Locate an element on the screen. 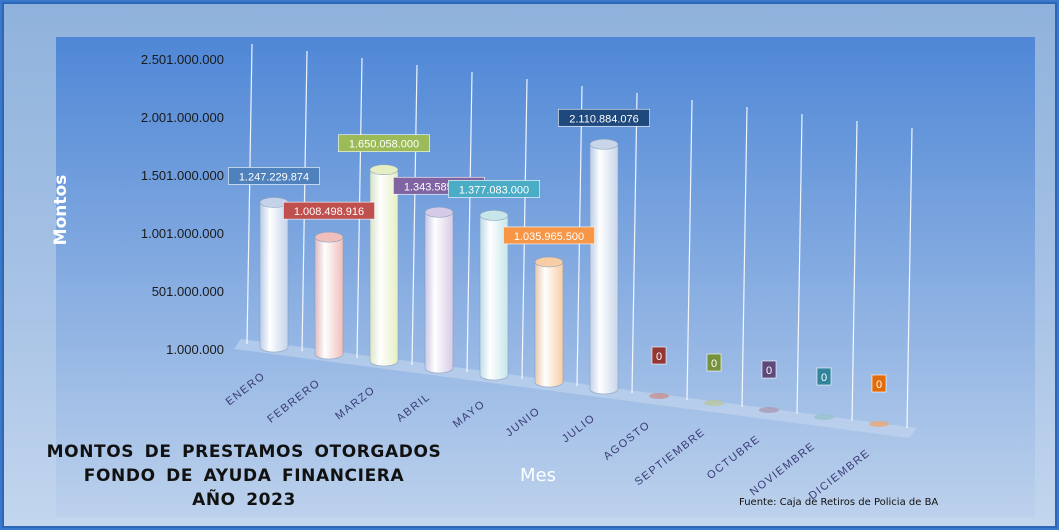  bar-junio is located at coordinates (549, 322).